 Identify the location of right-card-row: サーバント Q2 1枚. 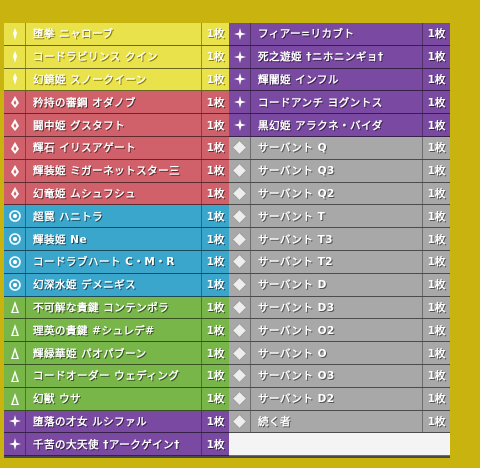
(339, 194).